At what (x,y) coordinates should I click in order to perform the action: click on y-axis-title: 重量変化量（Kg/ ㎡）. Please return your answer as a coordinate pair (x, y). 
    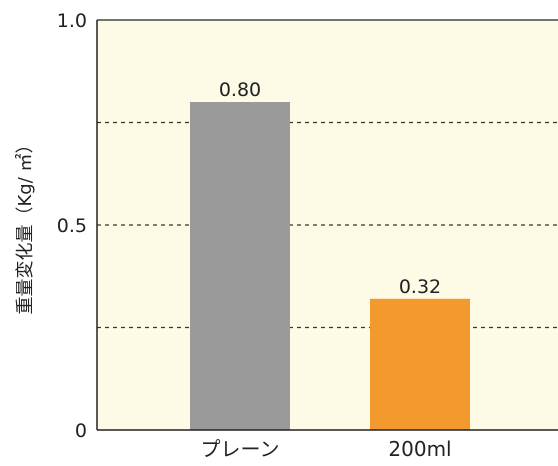
    Looking at the image, I should click on (25, 224).